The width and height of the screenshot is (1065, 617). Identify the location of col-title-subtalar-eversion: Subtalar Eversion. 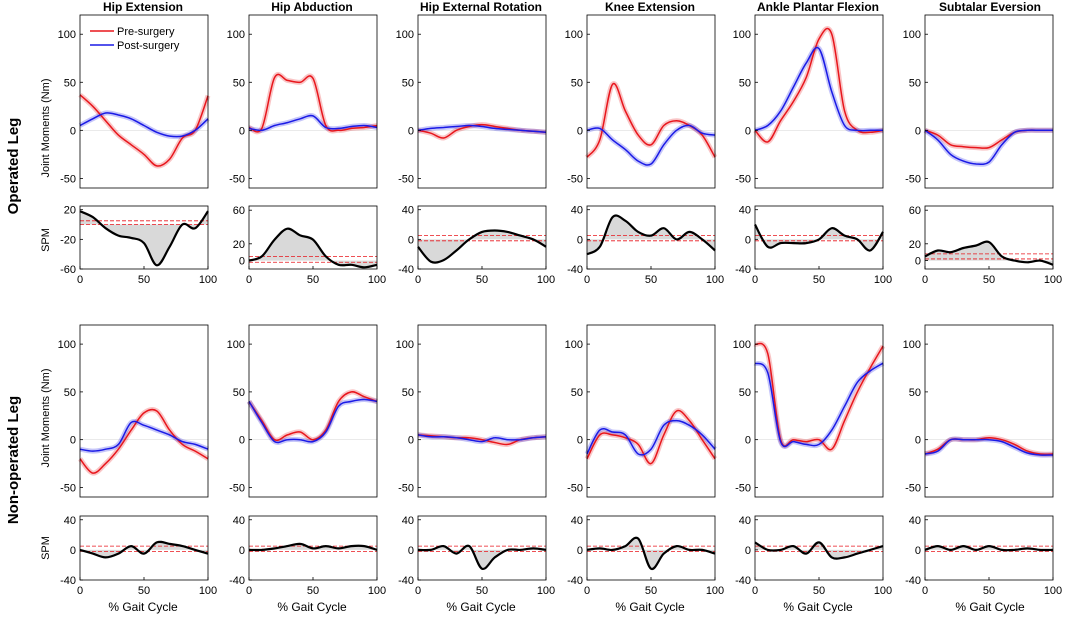
(990, 7).